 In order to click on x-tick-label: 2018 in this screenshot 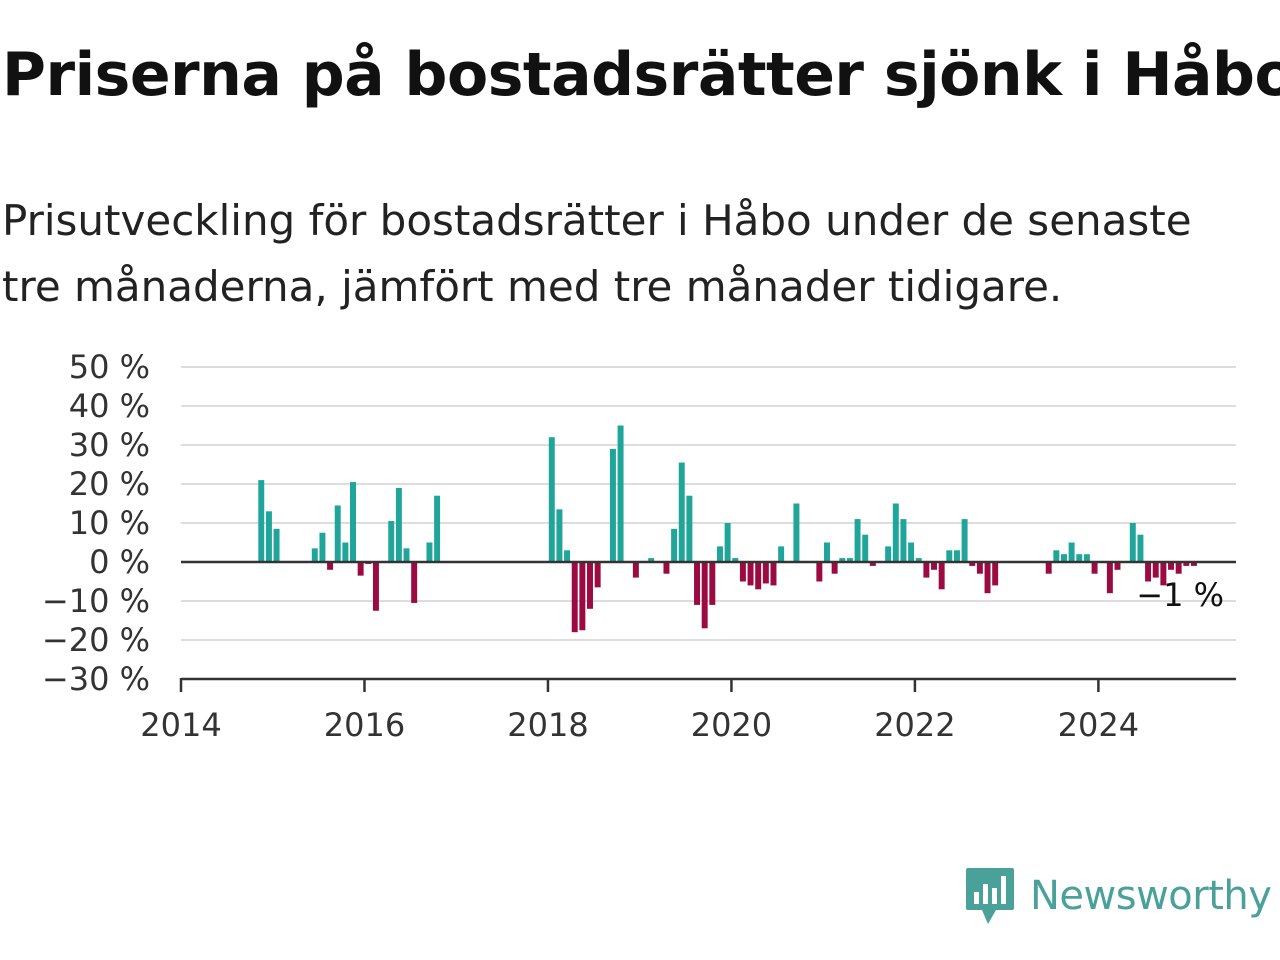, I will do `click(547, 725)`.